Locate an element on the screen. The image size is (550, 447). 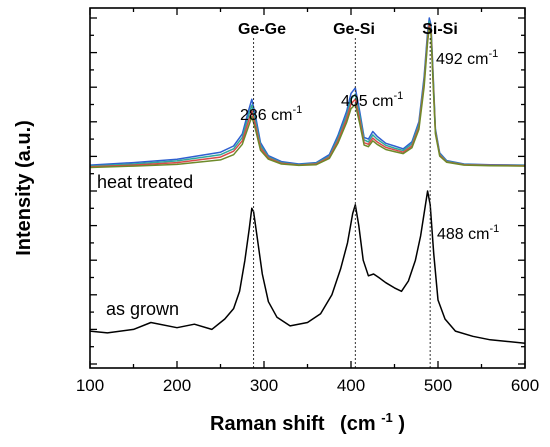
x-tick-label: 300 is located at coordinates (264, 385).